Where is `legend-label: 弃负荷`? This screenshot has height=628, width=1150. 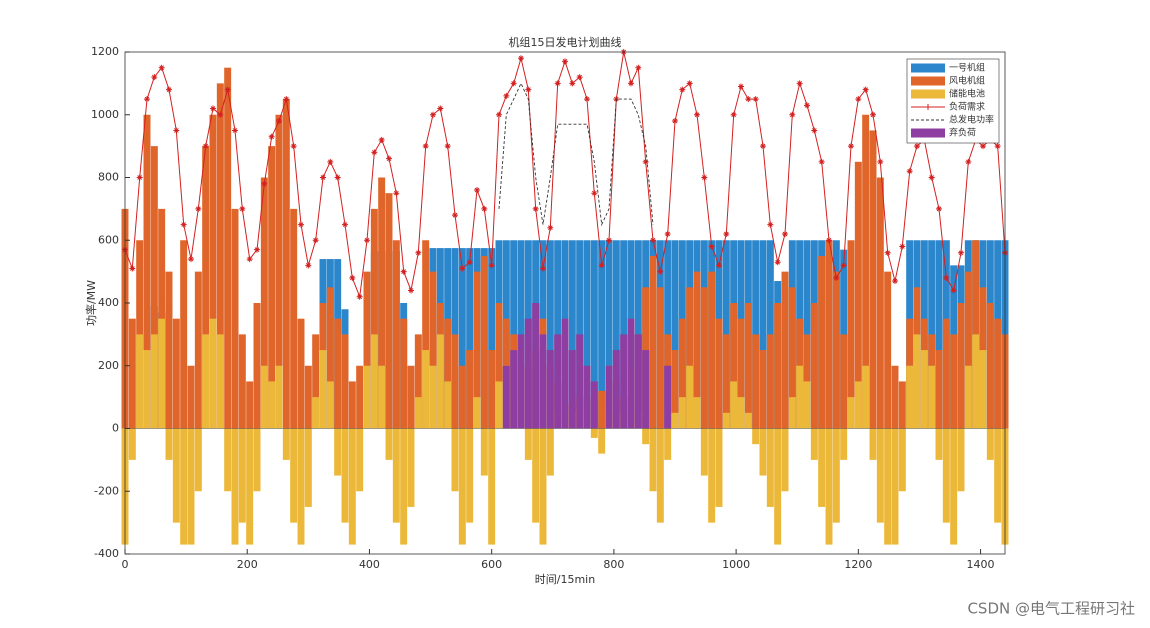 legend-label: 弃负荷 is located at coordinates (962, 133).